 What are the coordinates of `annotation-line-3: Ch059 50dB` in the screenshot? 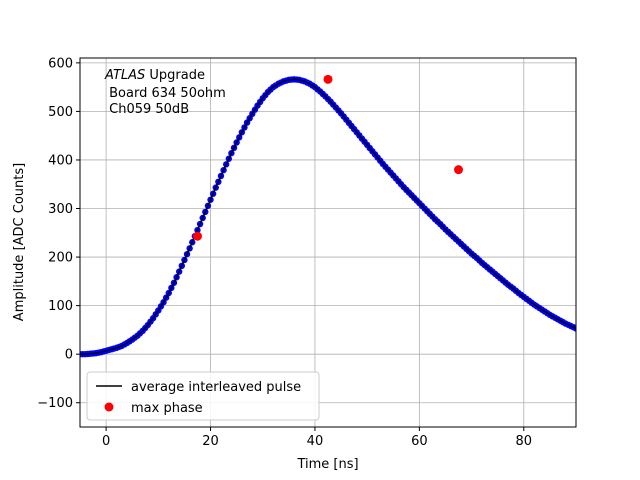 It's located at (147, 109).